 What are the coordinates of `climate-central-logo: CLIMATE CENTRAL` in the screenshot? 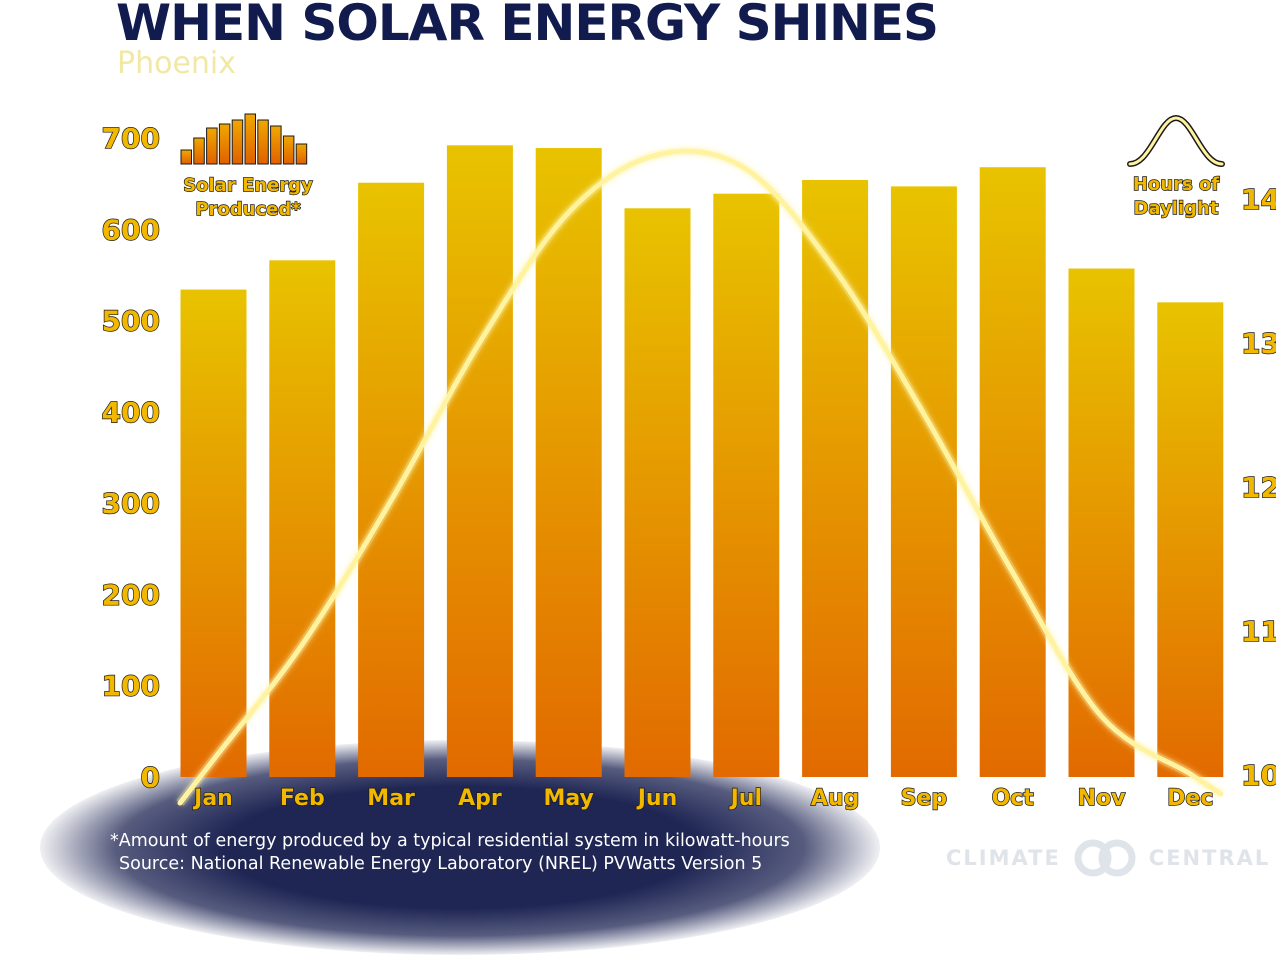 It's located at (1108, 858).